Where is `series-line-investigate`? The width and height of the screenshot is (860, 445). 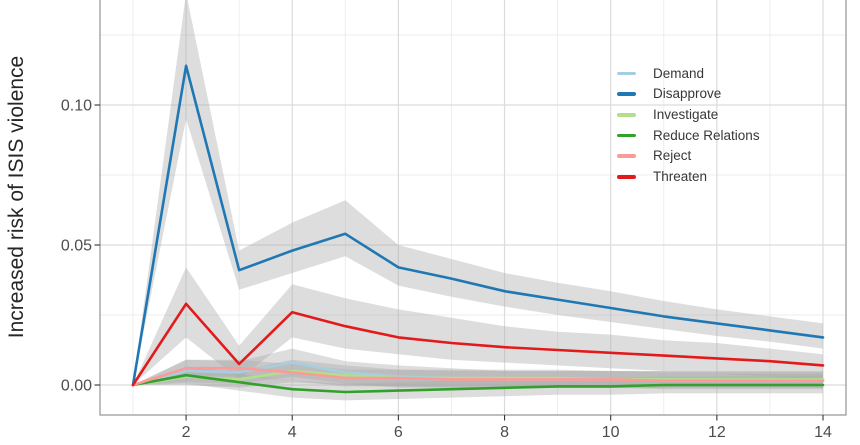 series-line-investigate is located at coordinates (478, 378).